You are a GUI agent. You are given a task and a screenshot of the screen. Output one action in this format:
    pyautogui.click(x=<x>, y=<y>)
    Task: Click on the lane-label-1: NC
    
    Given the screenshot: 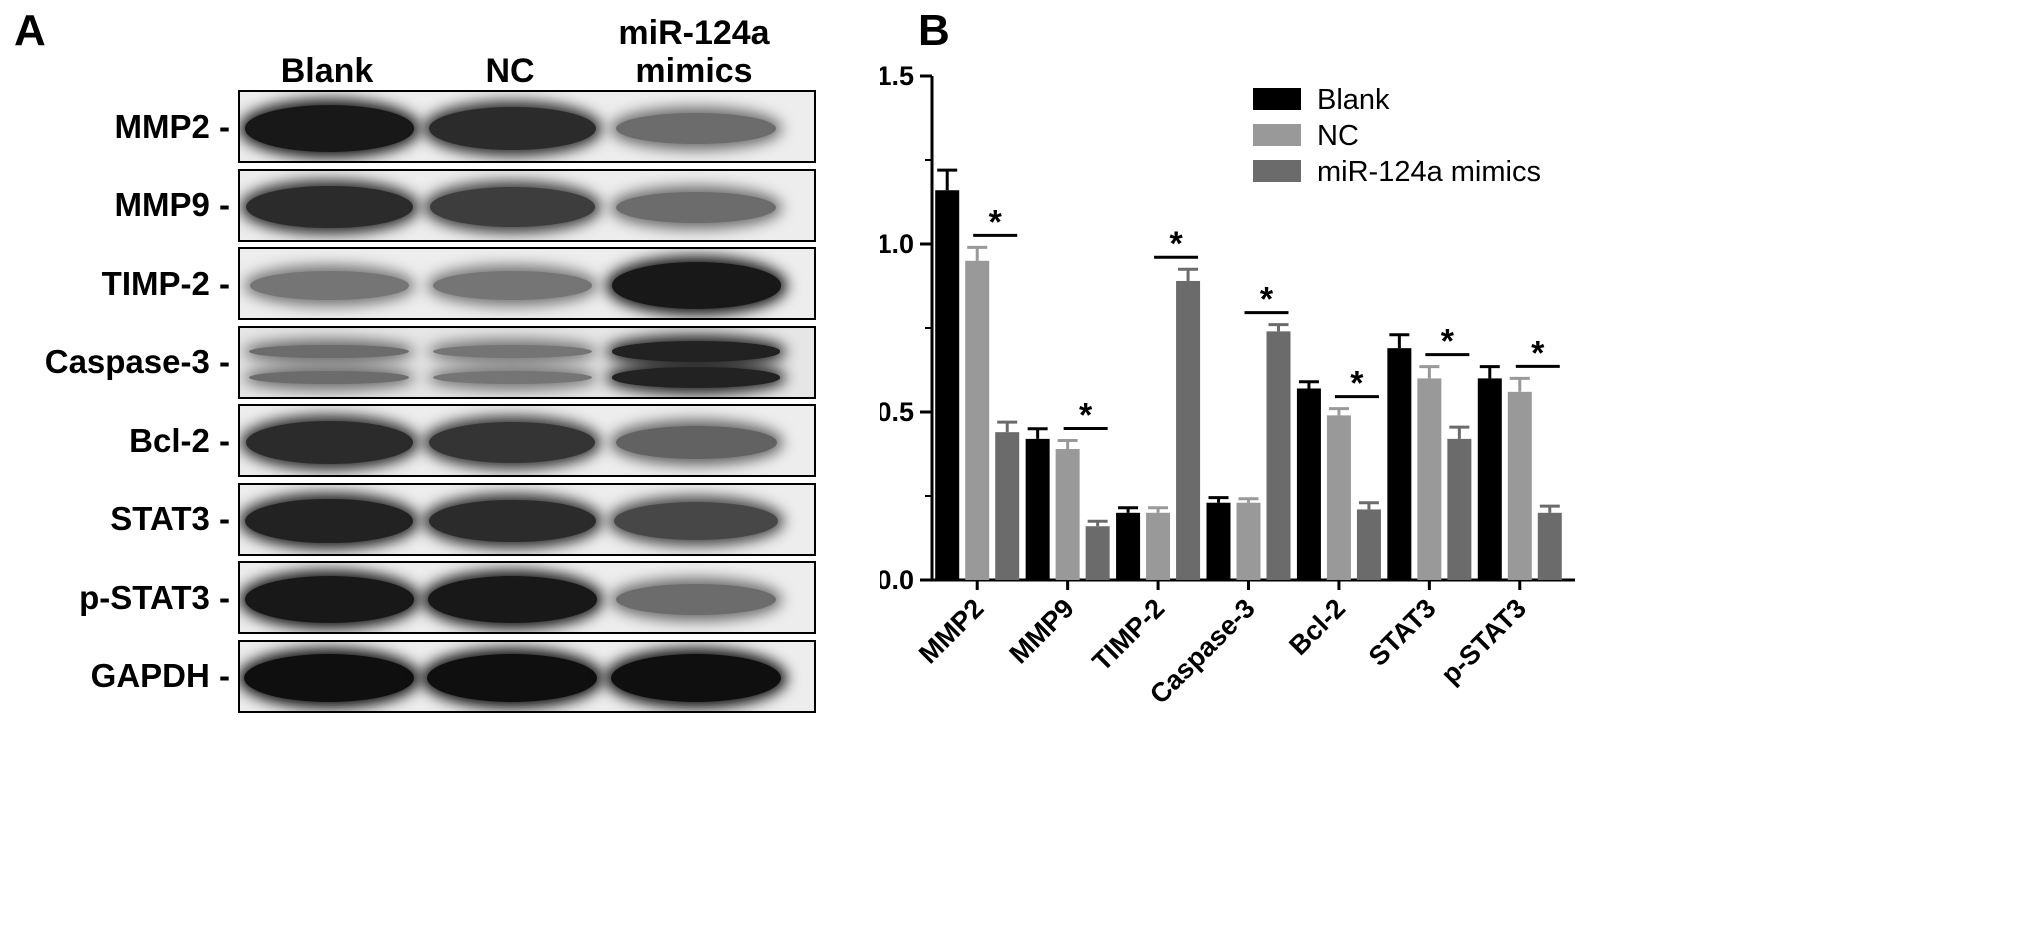 What is the action you would take?
    pyautogui.click(x=510, y=71)
    